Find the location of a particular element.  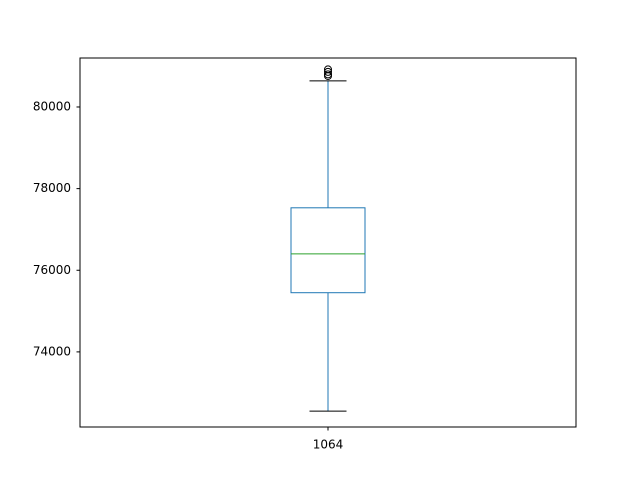

x-tick-label: 1064 is located at coordinates (328, 445).